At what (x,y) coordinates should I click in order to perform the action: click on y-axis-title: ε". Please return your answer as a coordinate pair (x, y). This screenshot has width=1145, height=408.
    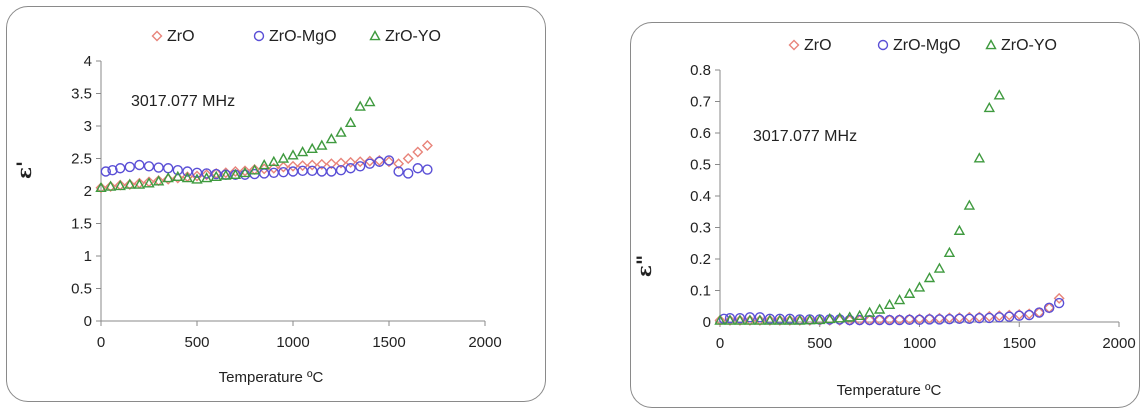
    Looking at the image, I should click on (644, 266).